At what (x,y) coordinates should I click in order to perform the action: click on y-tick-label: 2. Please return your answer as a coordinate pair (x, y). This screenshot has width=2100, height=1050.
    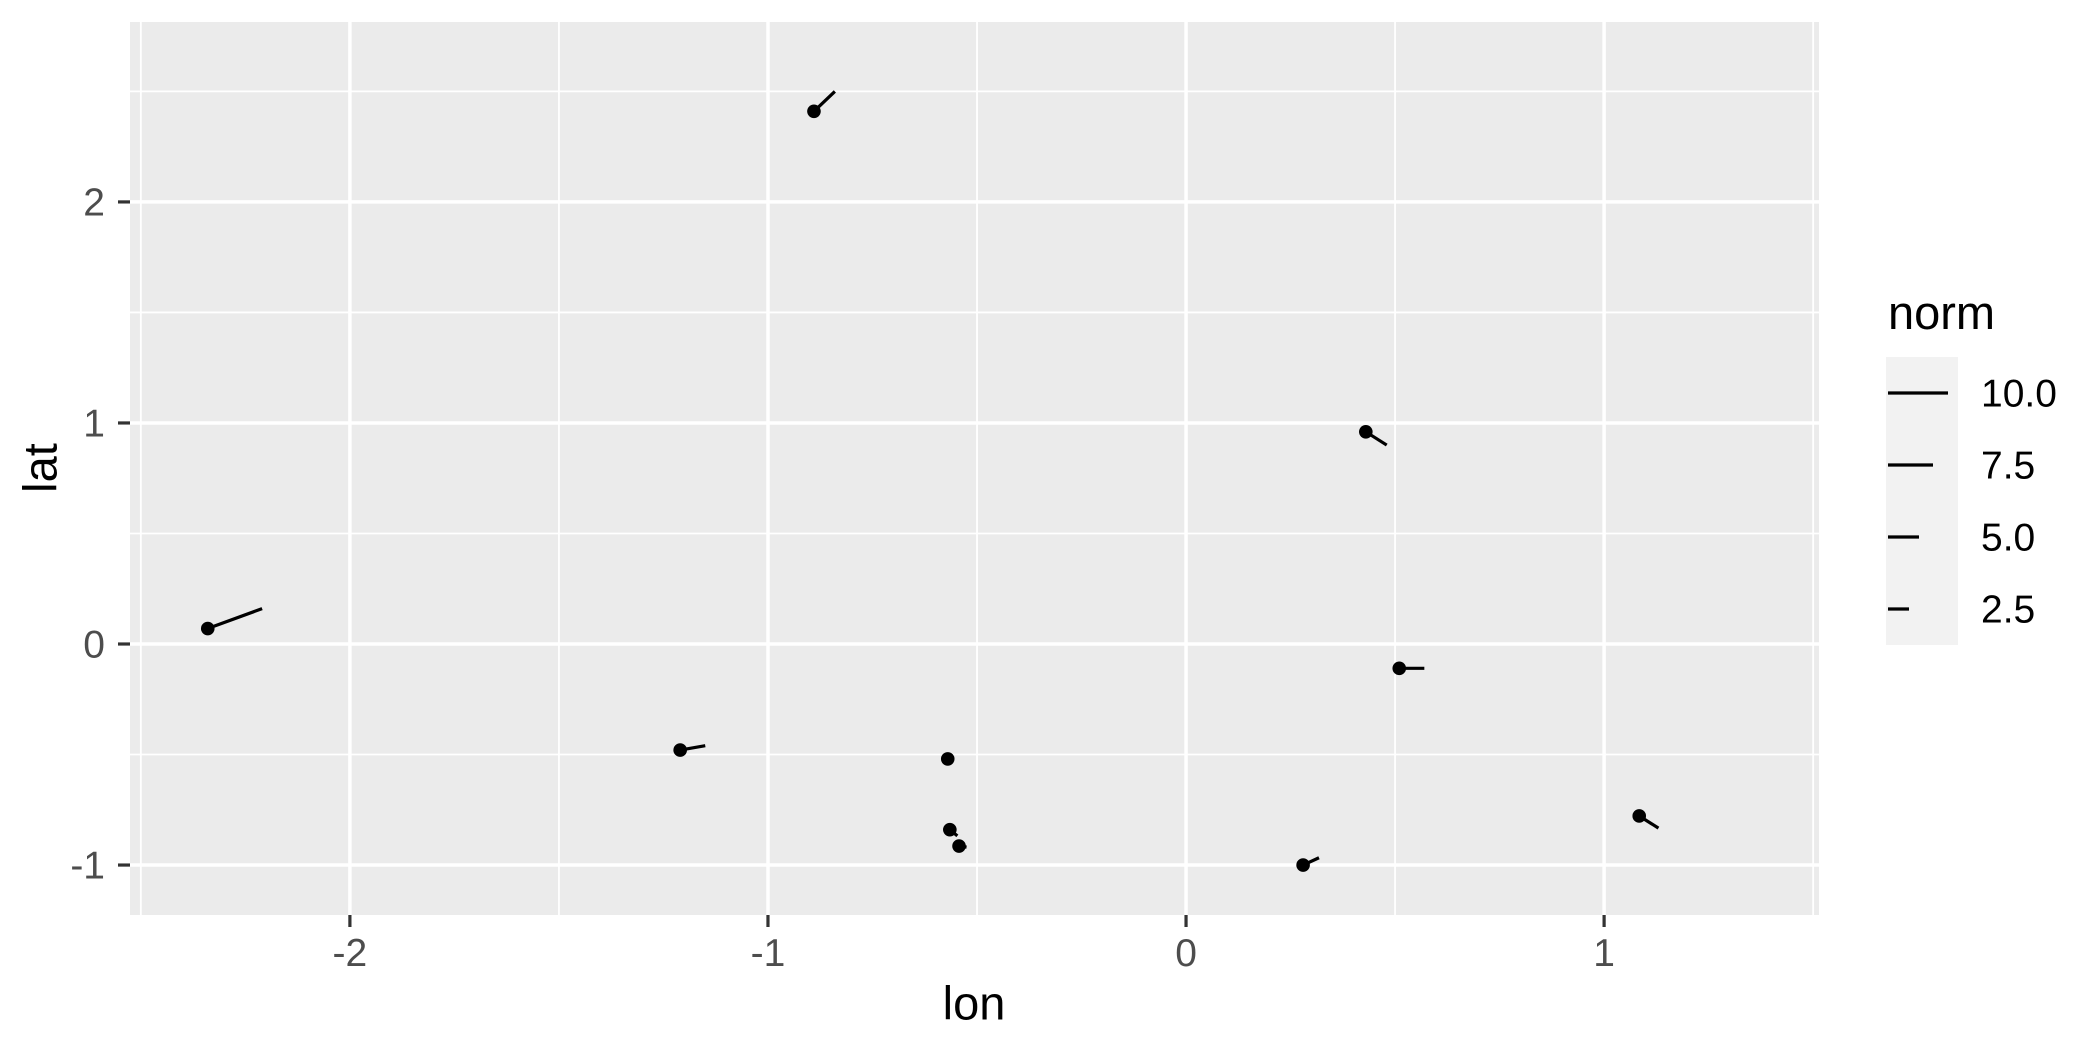
    Looking at the image, I should click on (94, 202).